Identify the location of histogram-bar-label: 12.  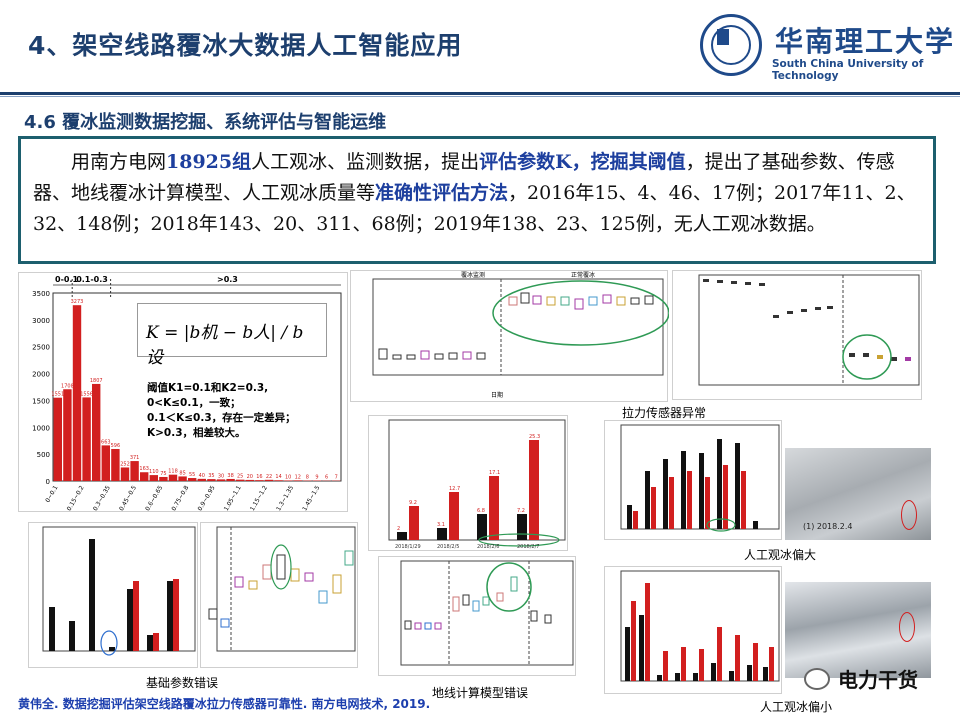
(298, 477).